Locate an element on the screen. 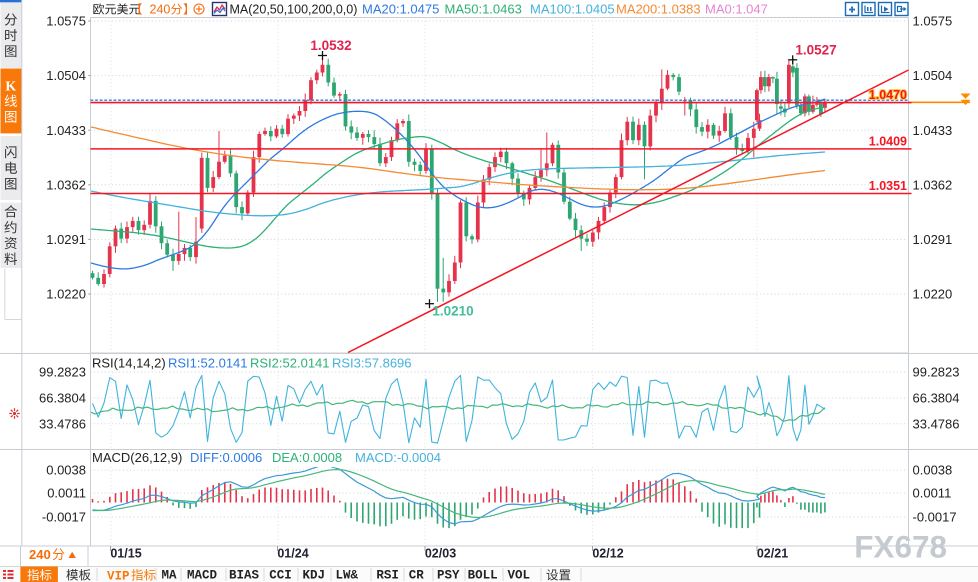 The width and height of the screenshot is (978, 582). svg-text: 01/15 is located at coordinates (125, 554).